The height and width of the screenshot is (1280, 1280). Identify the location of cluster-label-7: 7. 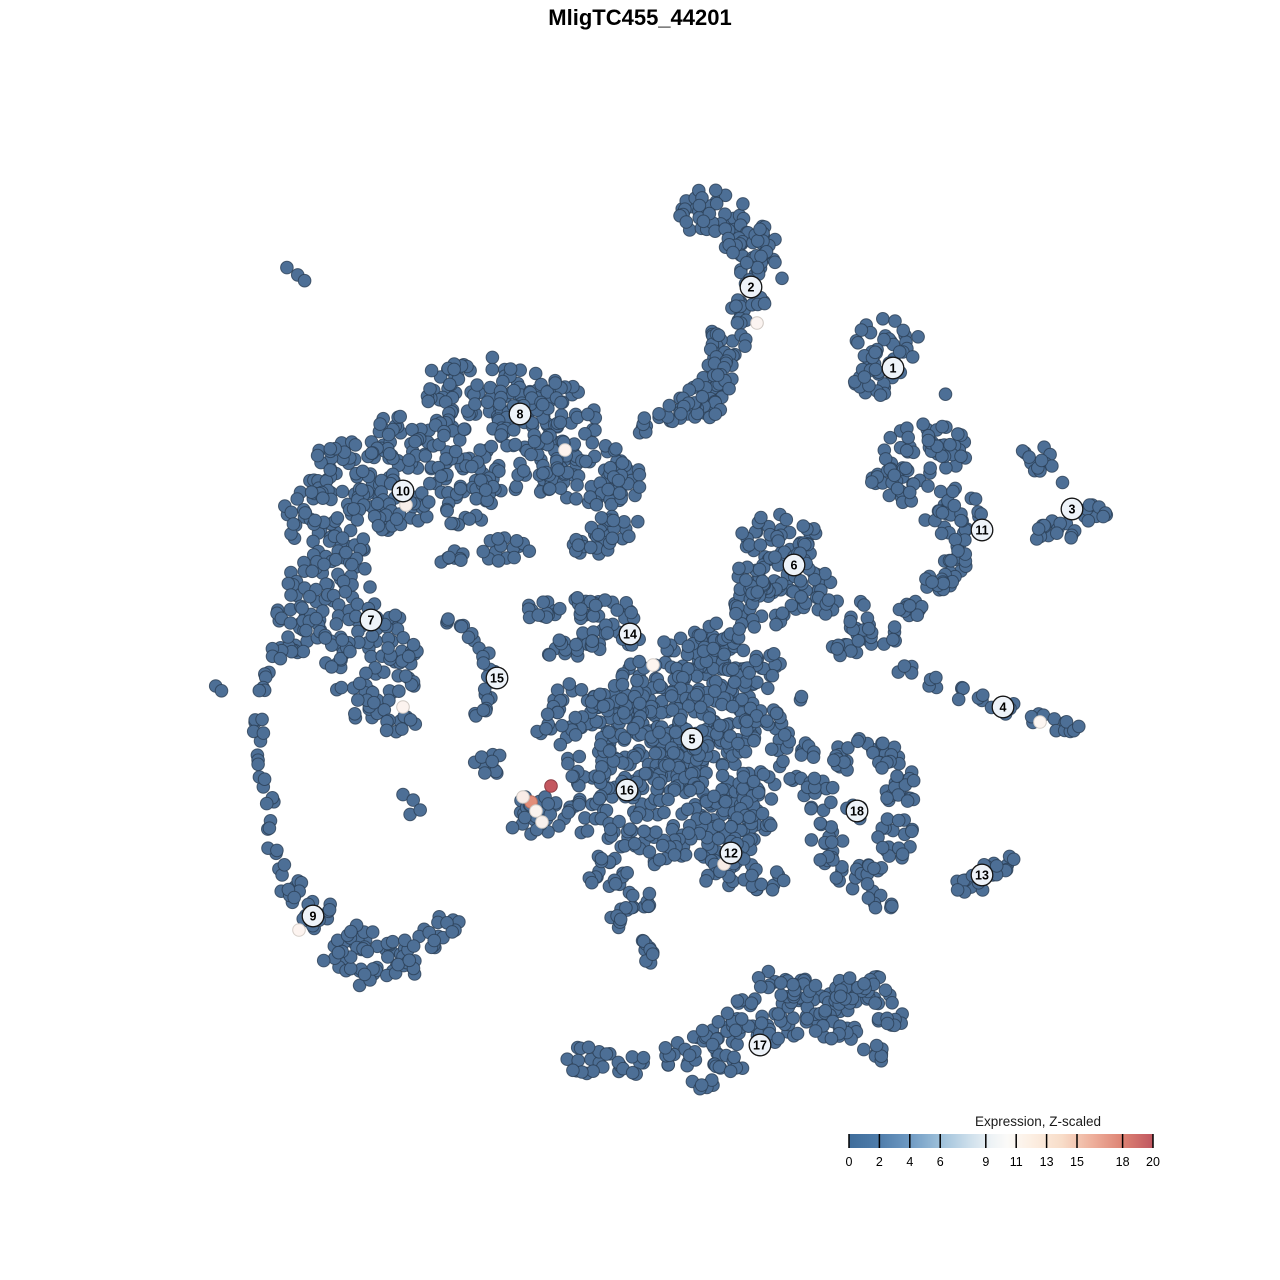
(371, 620).